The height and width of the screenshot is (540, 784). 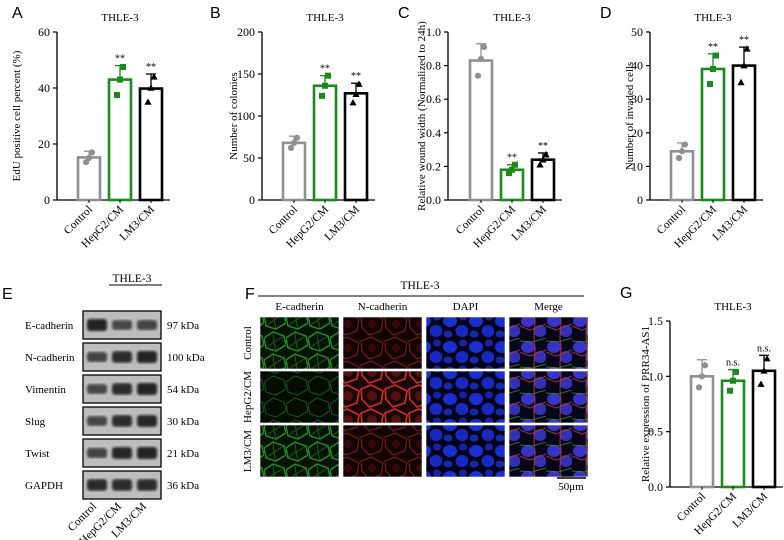 What do you see at coordinates (44, 32) in the screenshot?
I see `y-tick-label: 60` at bounding box center [44, 32].